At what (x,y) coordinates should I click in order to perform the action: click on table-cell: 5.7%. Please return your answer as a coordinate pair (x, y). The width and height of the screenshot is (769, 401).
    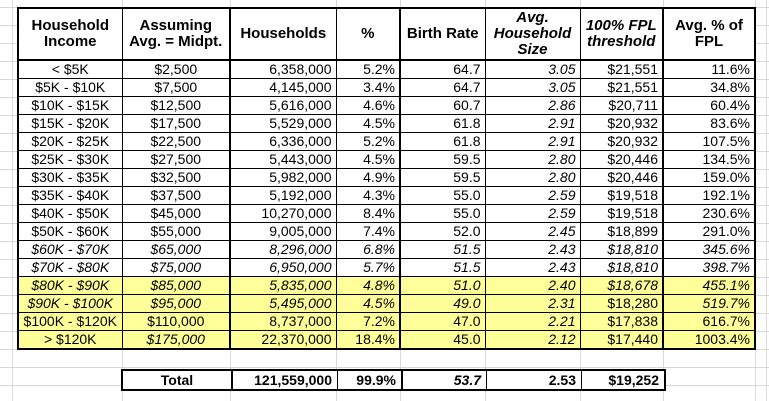
    Looking at the image, I should click on (368, 267).